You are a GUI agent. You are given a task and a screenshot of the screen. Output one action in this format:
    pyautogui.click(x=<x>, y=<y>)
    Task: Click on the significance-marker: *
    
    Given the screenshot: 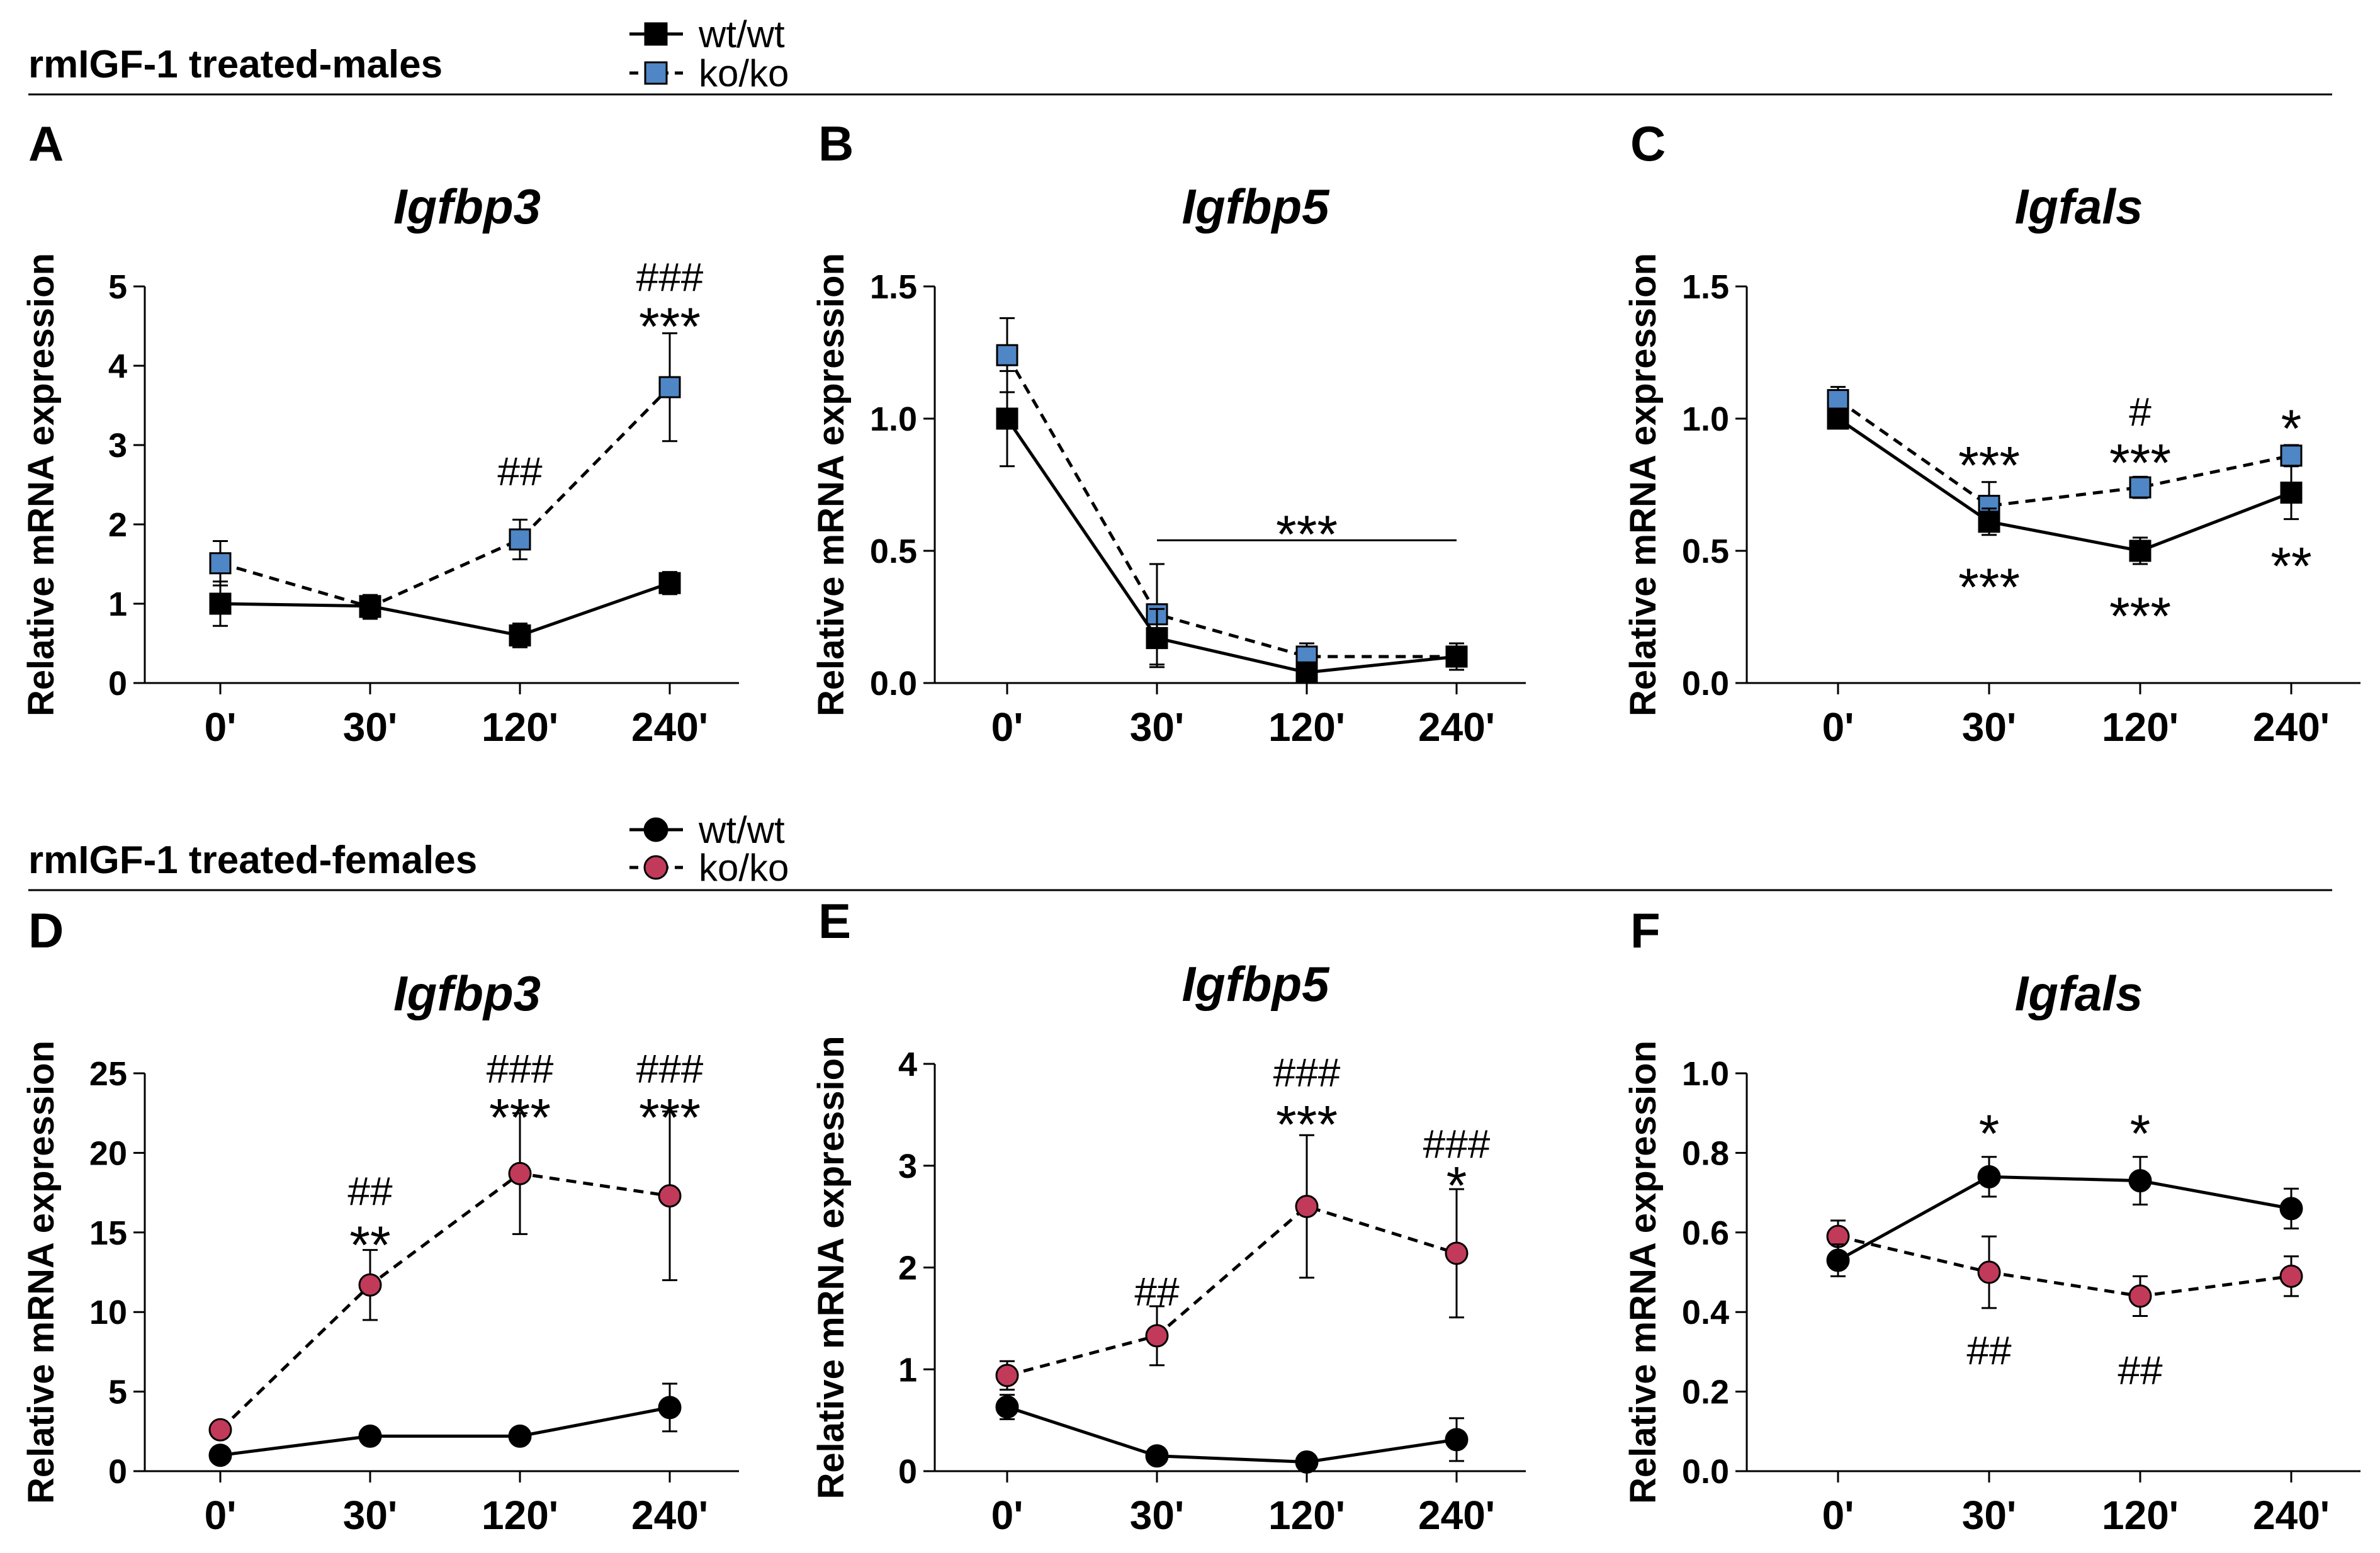 What is the action you would take?
    pyautogui.click(x=1457, y=1185)
    